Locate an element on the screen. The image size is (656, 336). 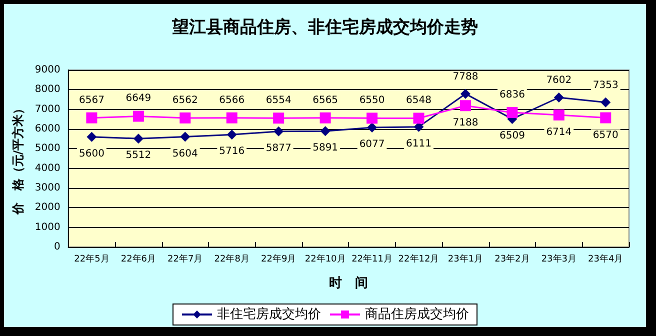
data-label: 6565 is located at coordinates (325, 100).